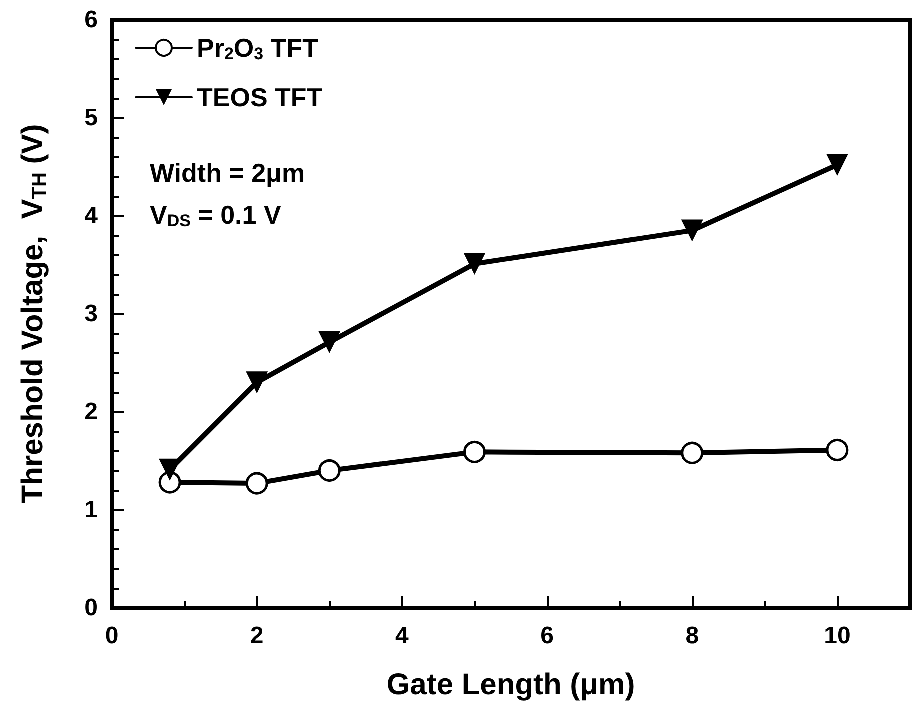  Describe the element at coordinates (260, 97) in the screenshot. I see `legend-label: TEOS TFT` at that location.